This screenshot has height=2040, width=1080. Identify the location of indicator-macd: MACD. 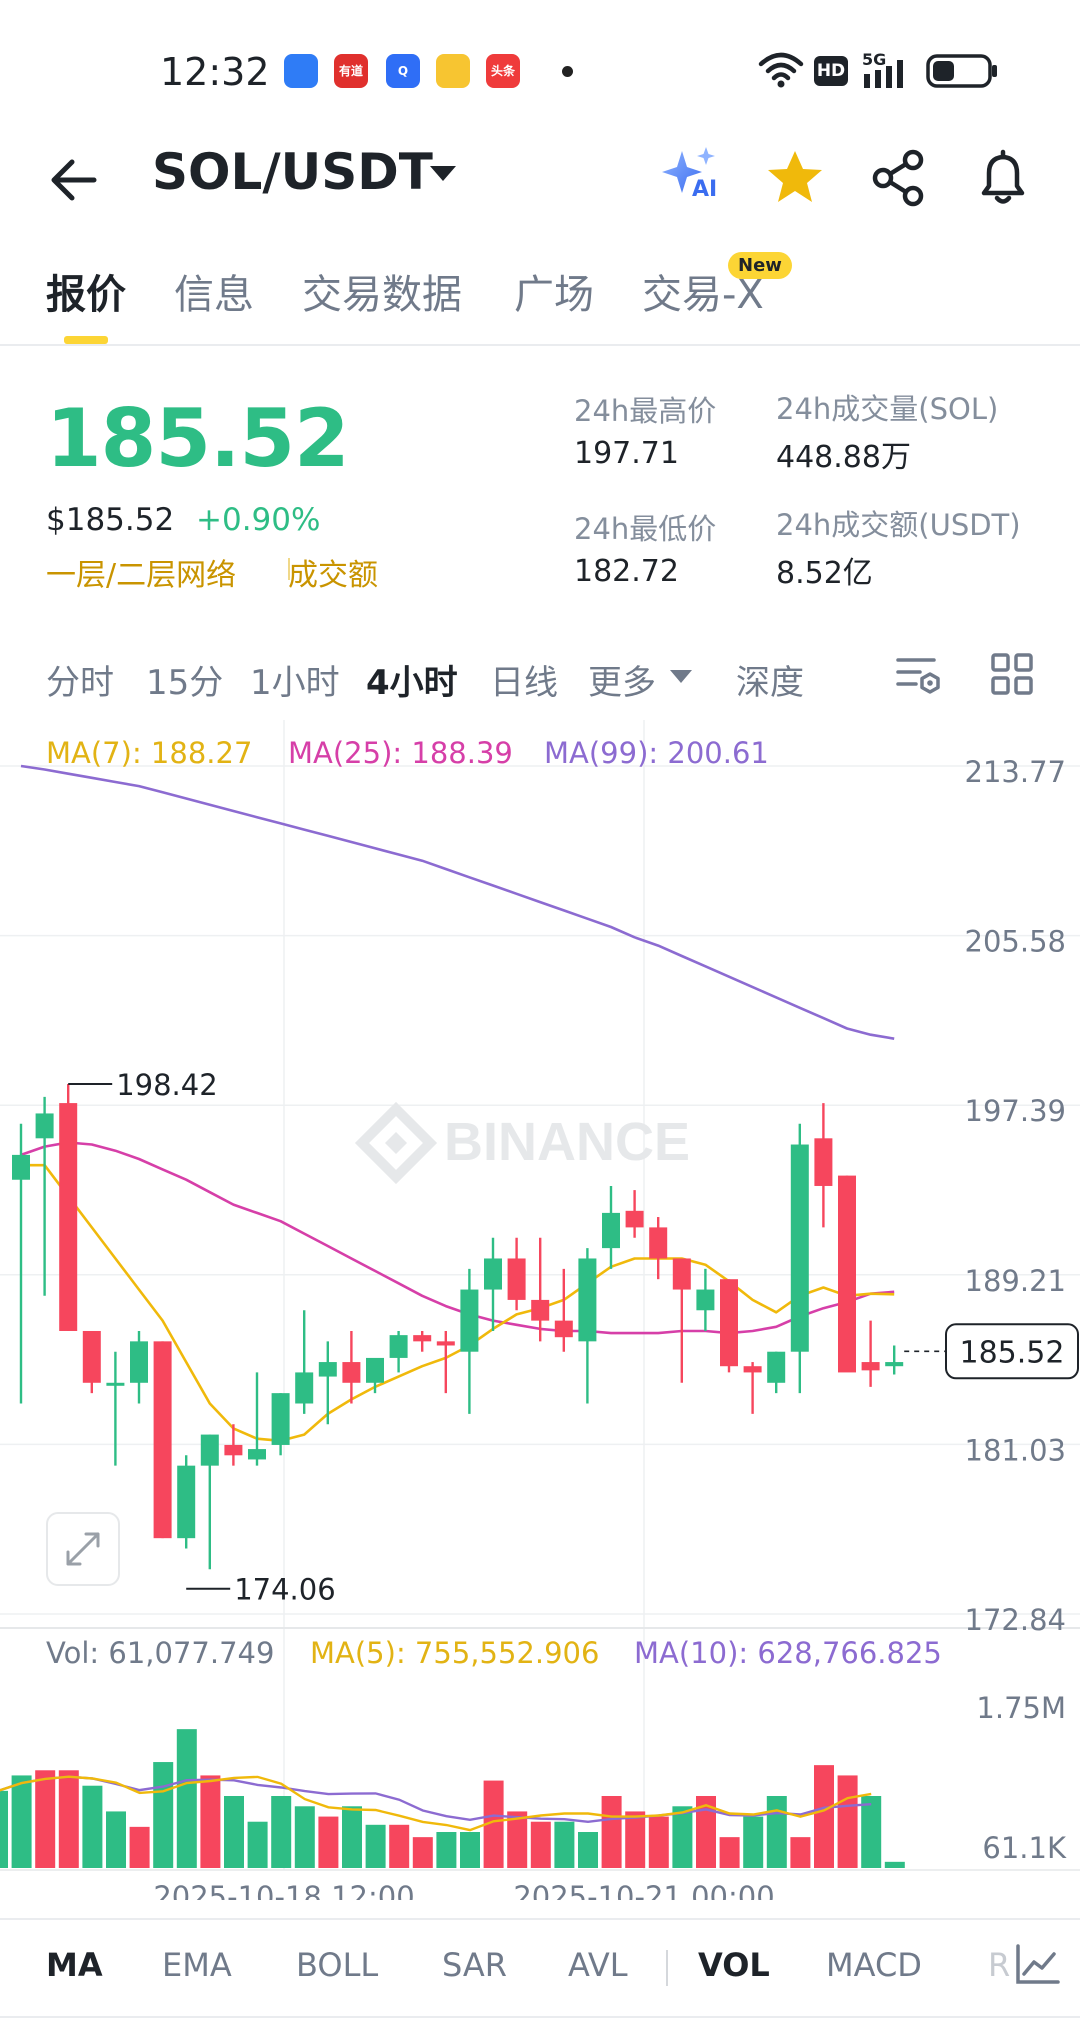
(874, 1965).